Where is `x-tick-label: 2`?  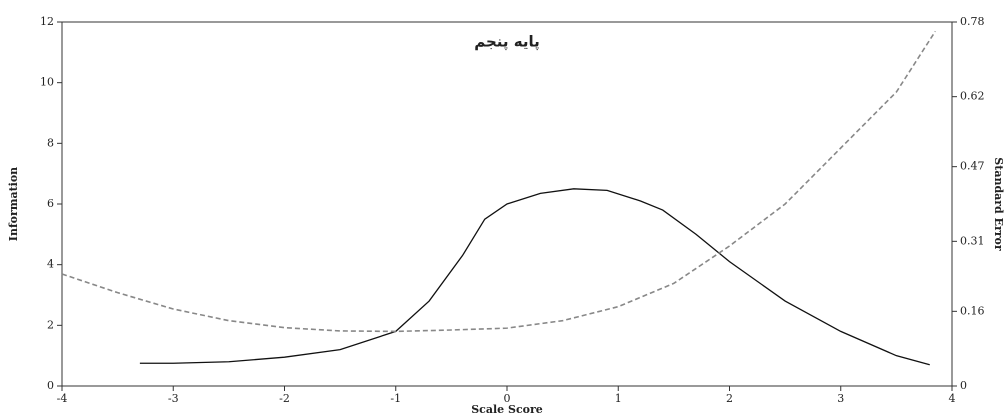 x-tick-label: 2 is located at coordinates (729, 398).